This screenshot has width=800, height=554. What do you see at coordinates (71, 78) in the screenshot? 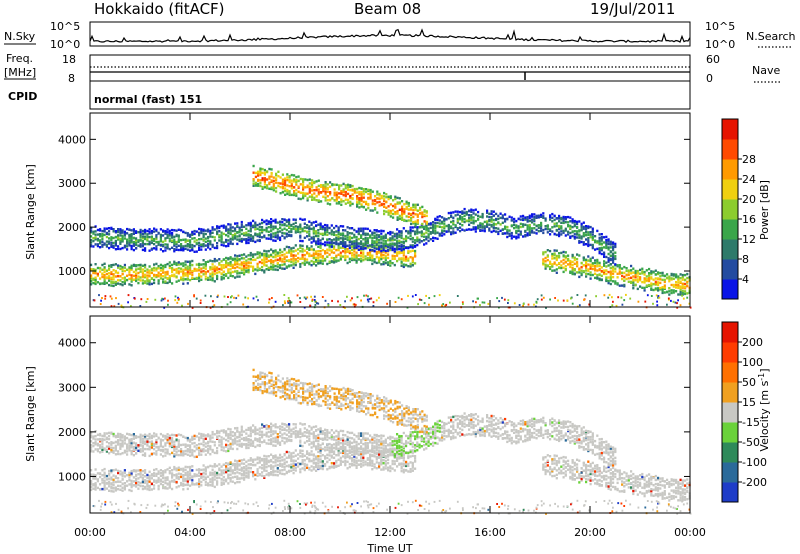
I see `freq-tick-bottom: 8` at bounding box center [71, 78].